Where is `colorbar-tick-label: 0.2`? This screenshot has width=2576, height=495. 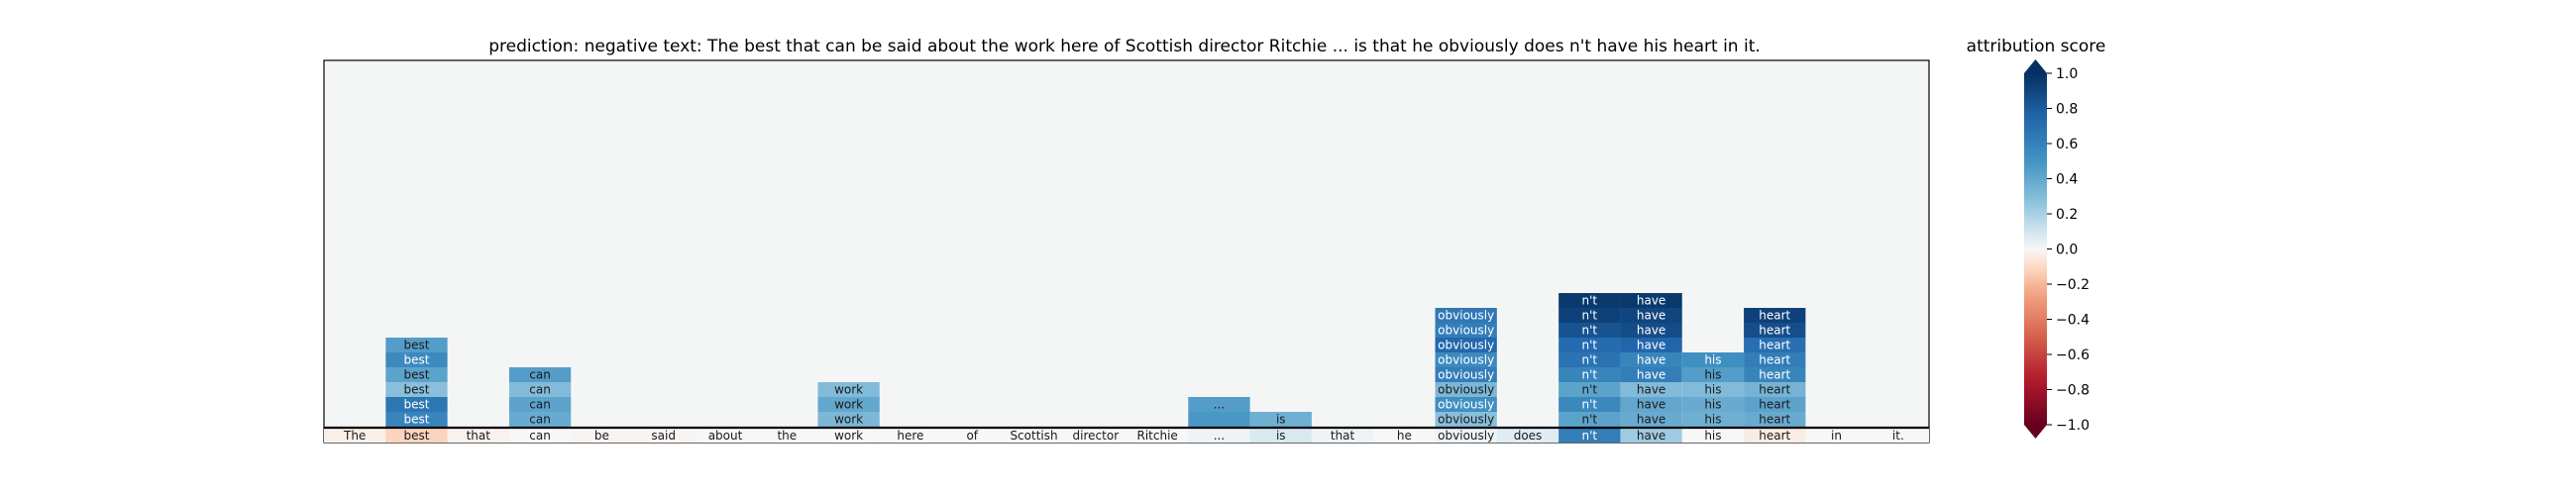
colorbar-tick-label: 0.2 is located at coordinates (2067, 215).